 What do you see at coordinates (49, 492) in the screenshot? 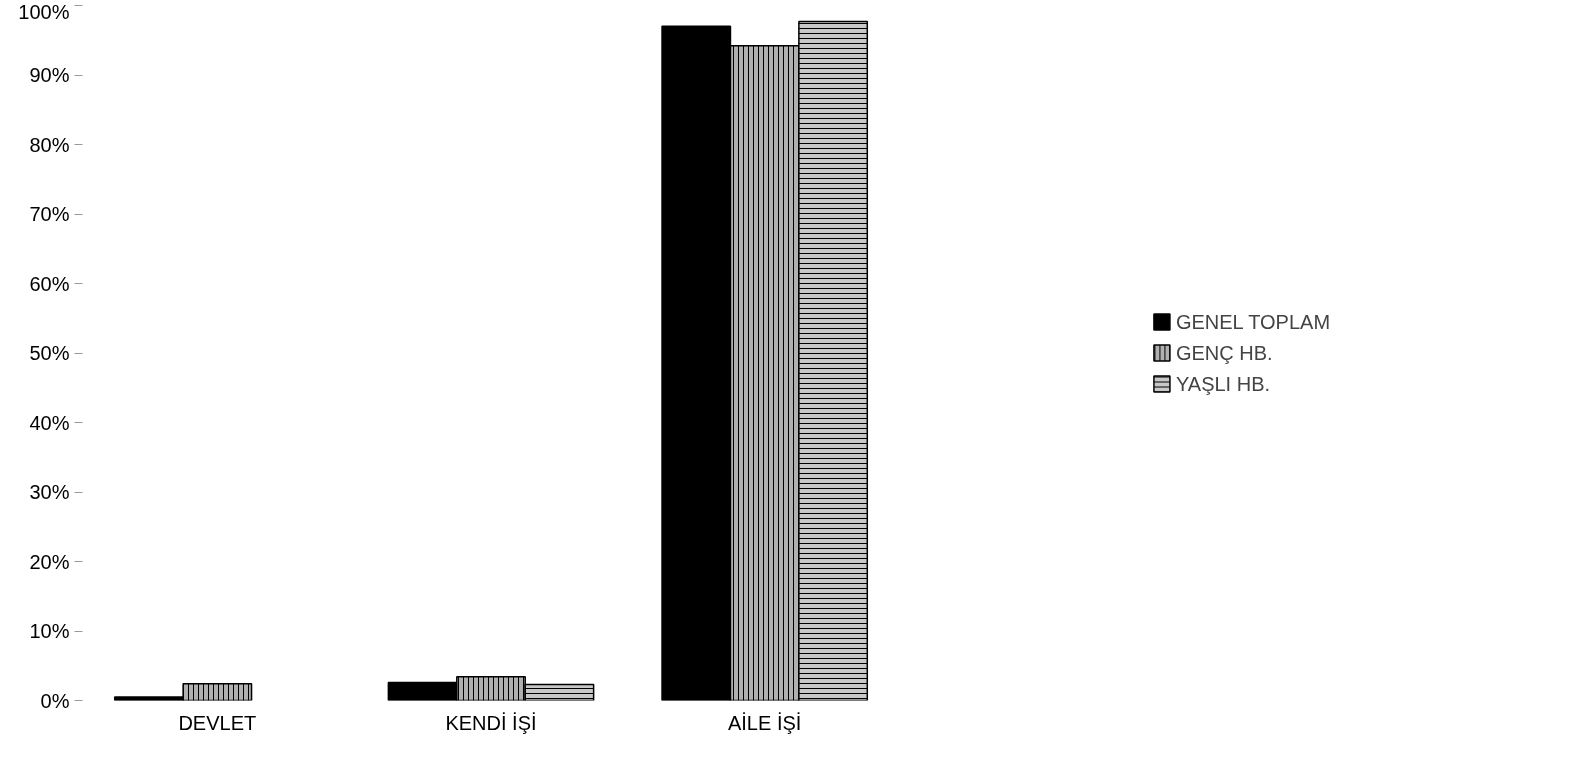
I see `y-tick-label: 30%` at bounding box center [49, 492].